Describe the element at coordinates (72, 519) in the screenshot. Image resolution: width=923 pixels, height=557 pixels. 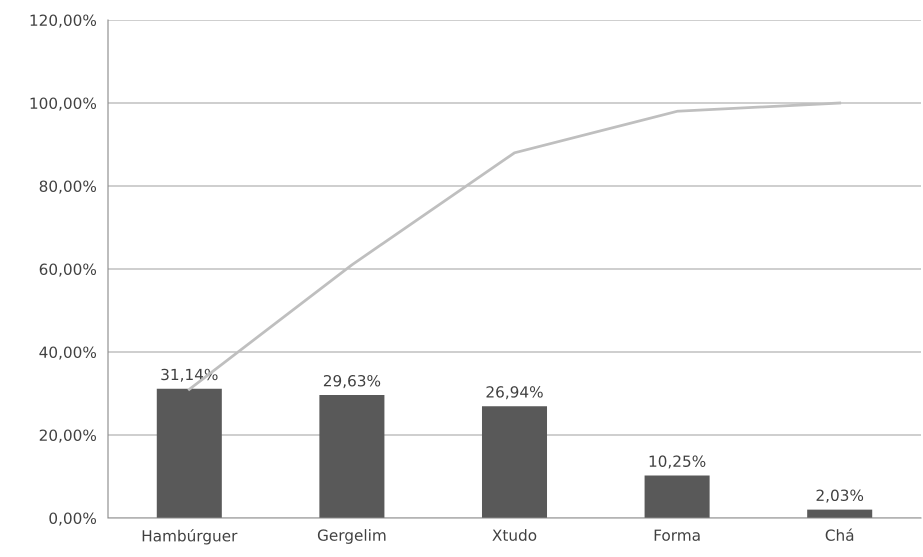
I see `y-tick-label: 0,00%` at that location.